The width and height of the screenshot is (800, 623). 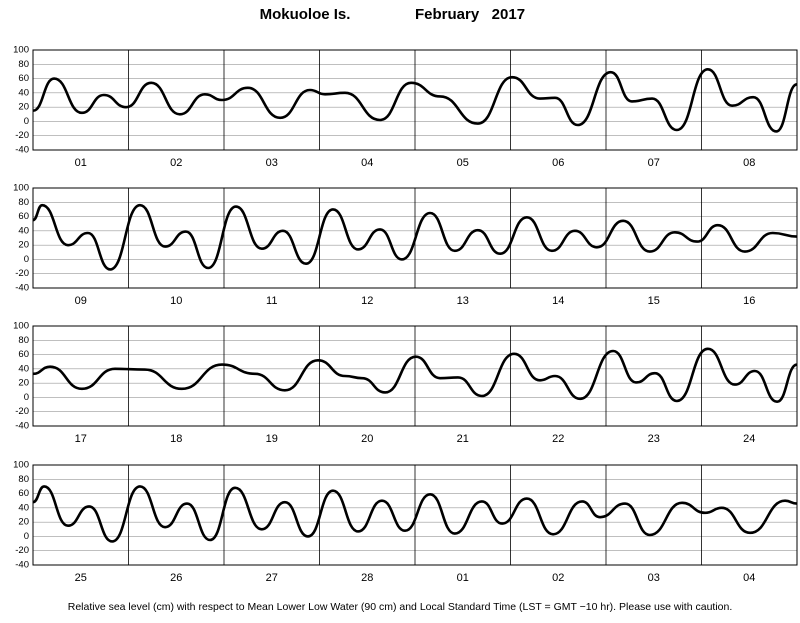 I want to click on x-tick-label: 24, so click(x=749, y=439).